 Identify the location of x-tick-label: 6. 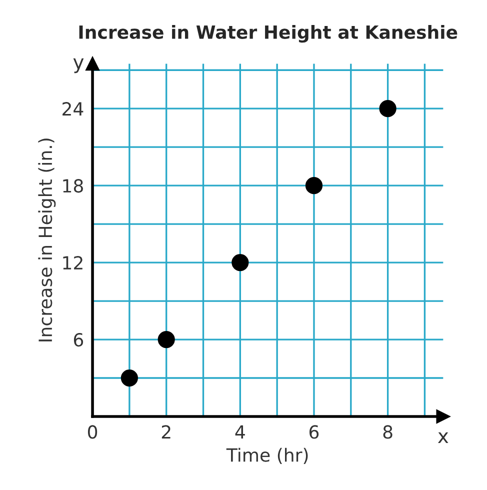
(314, 432).